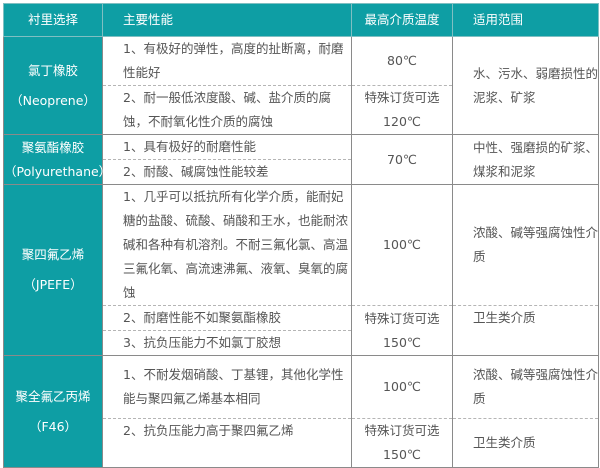  What do you see at coordinates (57, 159) in the screenshot?
I see `lining-name: 聚氨酯橡胶 （Polyurethane）` at bounding box center [57, 159].